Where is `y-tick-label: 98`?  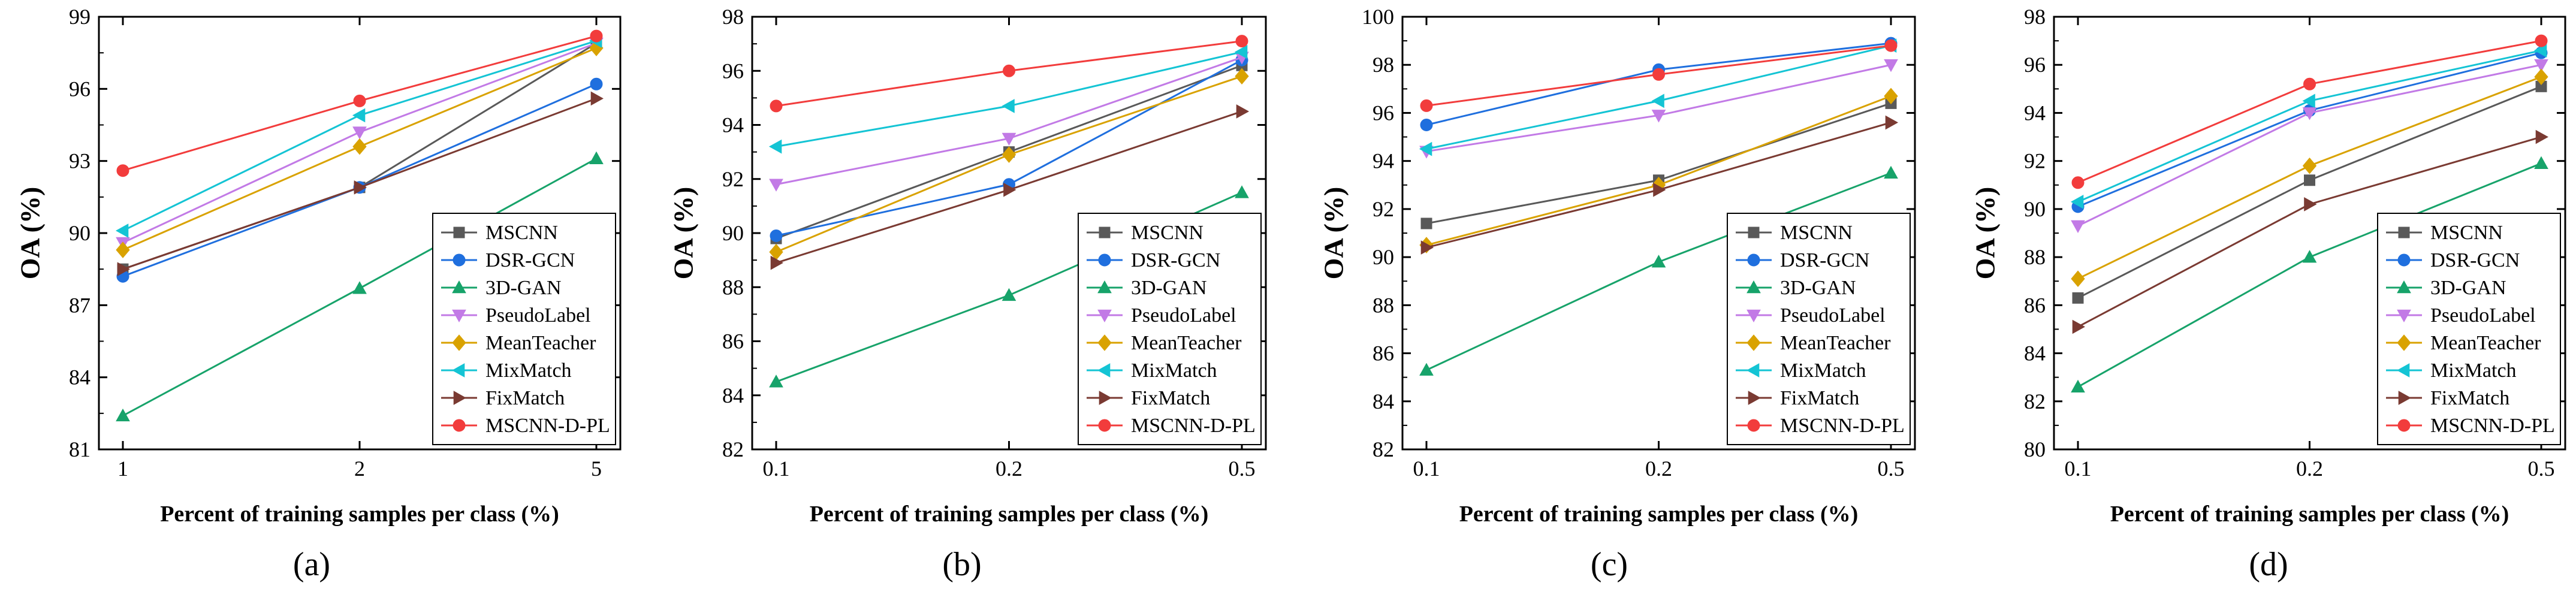 y-tick-label: 98 is located at coordinates (2035, 17).